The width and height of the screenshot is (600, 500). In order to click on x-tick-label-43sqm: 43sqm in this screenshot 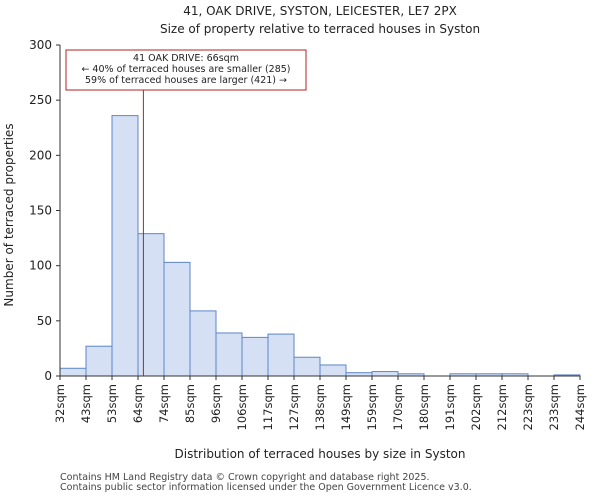, I will do `click(86, 403)`.